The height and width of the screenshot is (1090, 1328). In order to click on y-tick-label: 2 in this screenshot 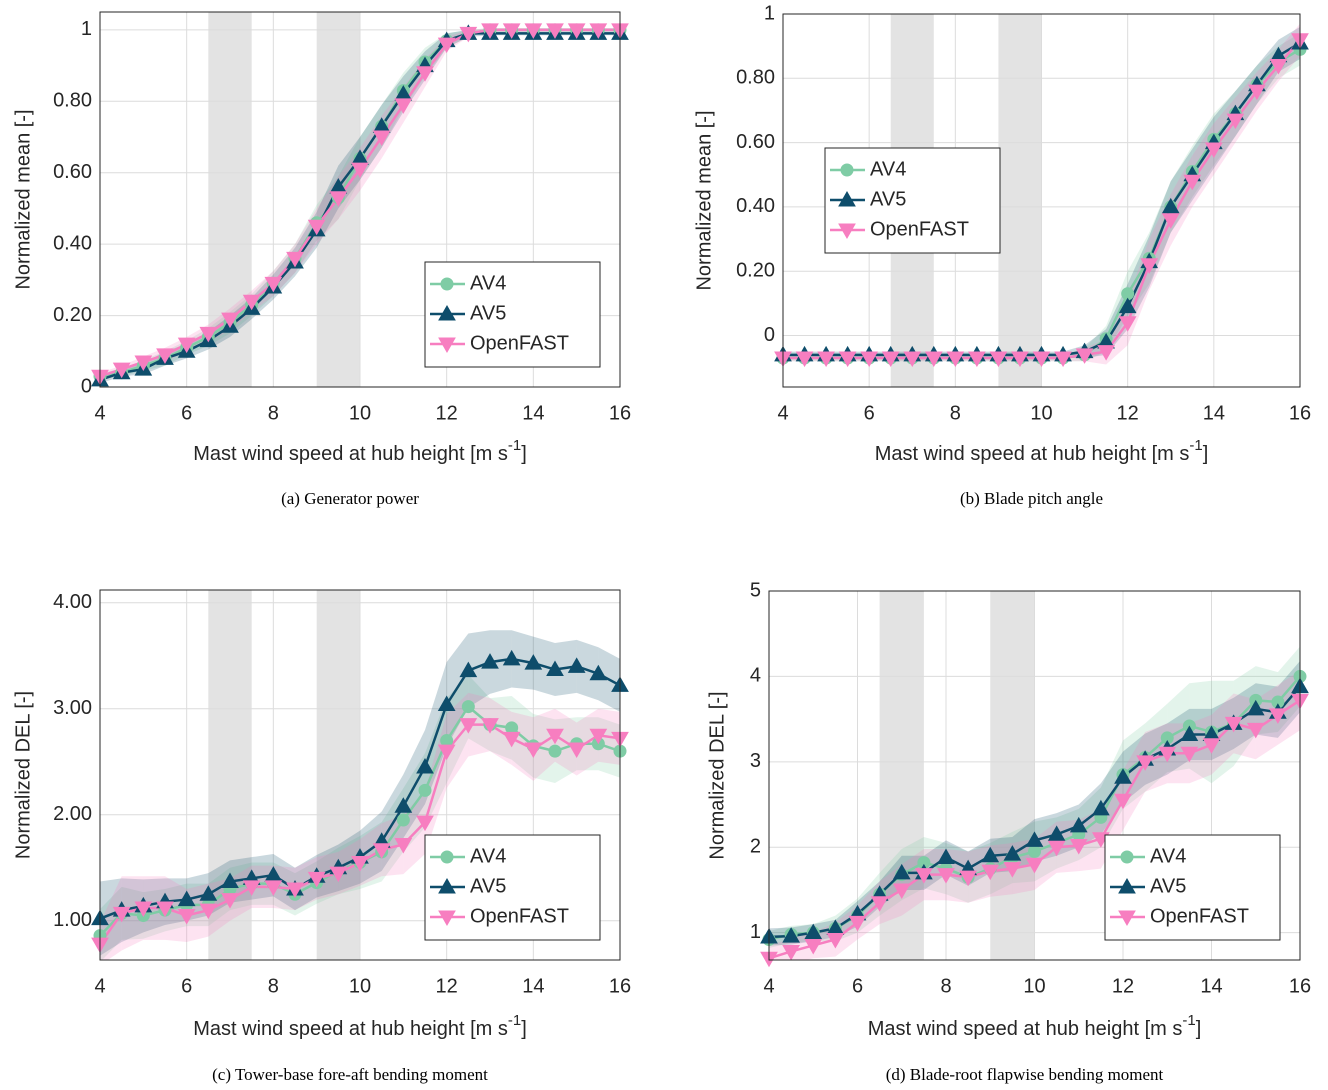, I will do `click(755, 847)`.